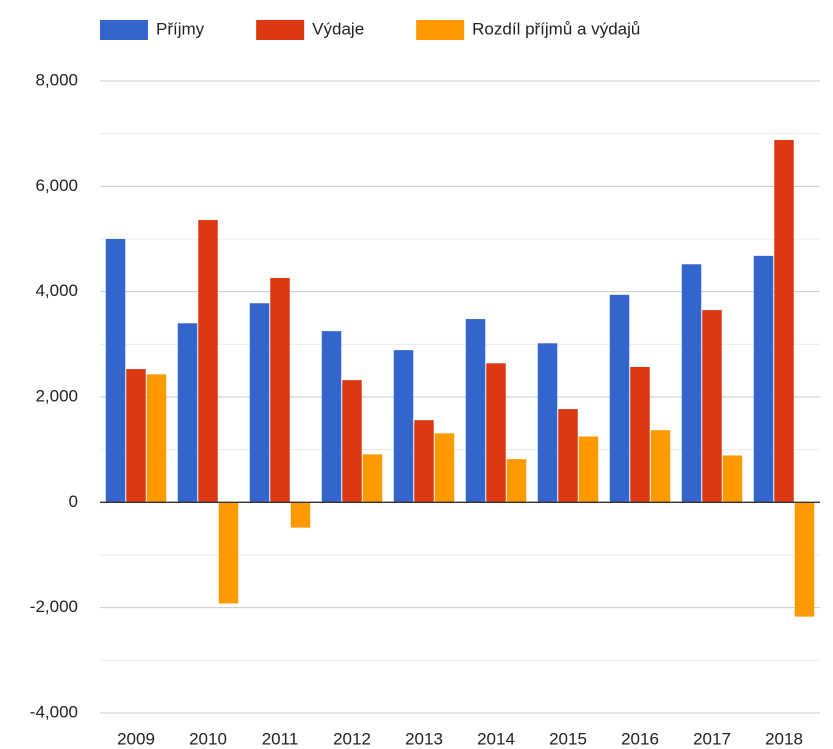 The height and width of the screenshot is (749, 833). Describe the element at coordinates (338, 28) in the screenshot. I see `legend-label: Výdaje` at that location.